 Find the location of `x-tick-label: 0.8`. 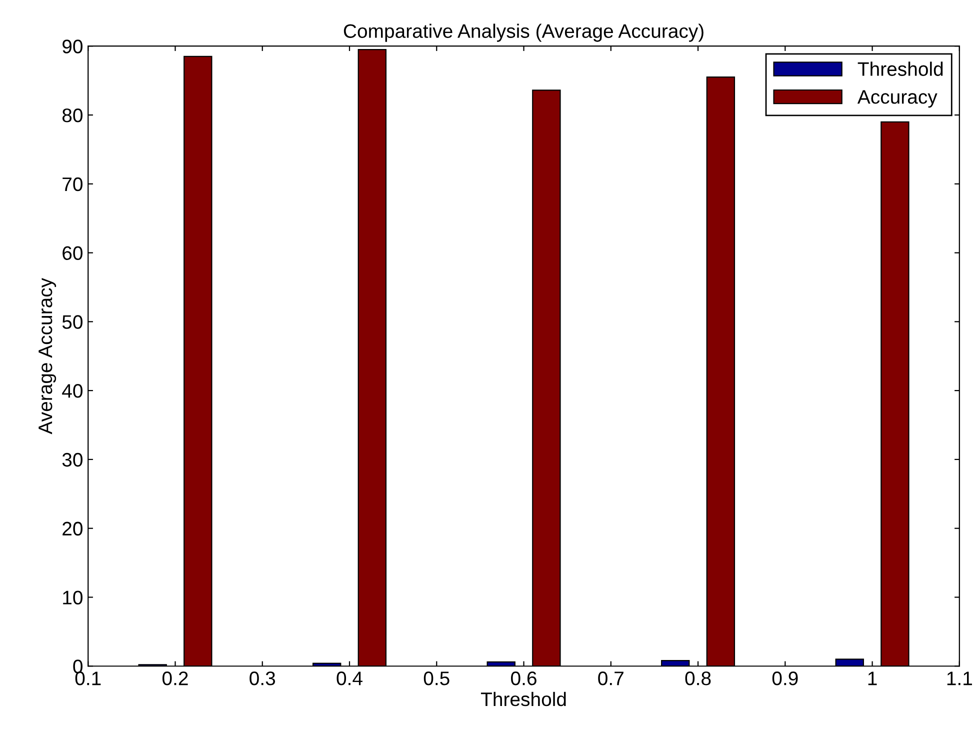

x-tick-label: 0.8 is located at coordinates (698, 678).